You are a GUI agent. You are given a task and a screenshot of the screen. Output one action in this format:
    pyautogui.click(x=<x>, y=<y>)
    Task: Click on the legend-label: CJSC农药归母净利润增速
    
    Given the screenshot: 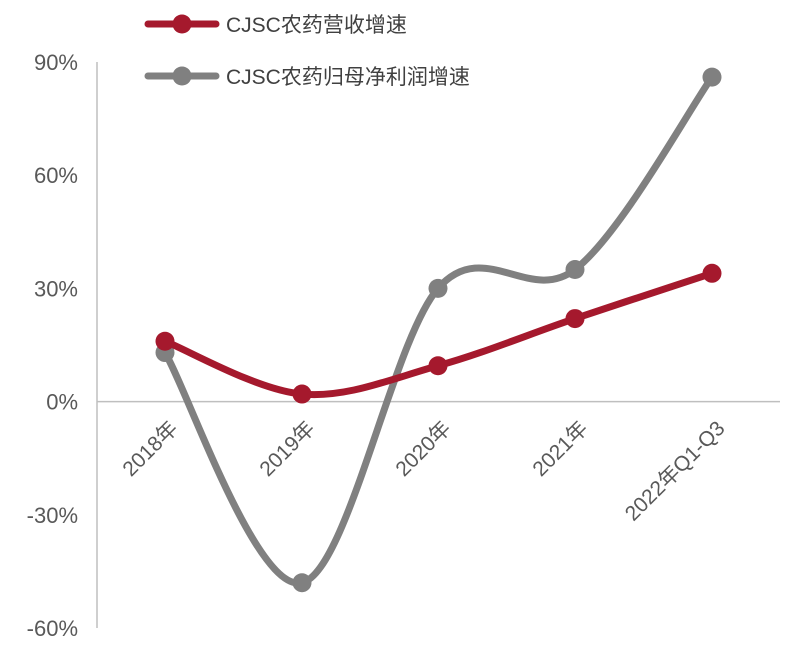 What is the action you would take?
    pyautogui.click(x=348, y=77)
    